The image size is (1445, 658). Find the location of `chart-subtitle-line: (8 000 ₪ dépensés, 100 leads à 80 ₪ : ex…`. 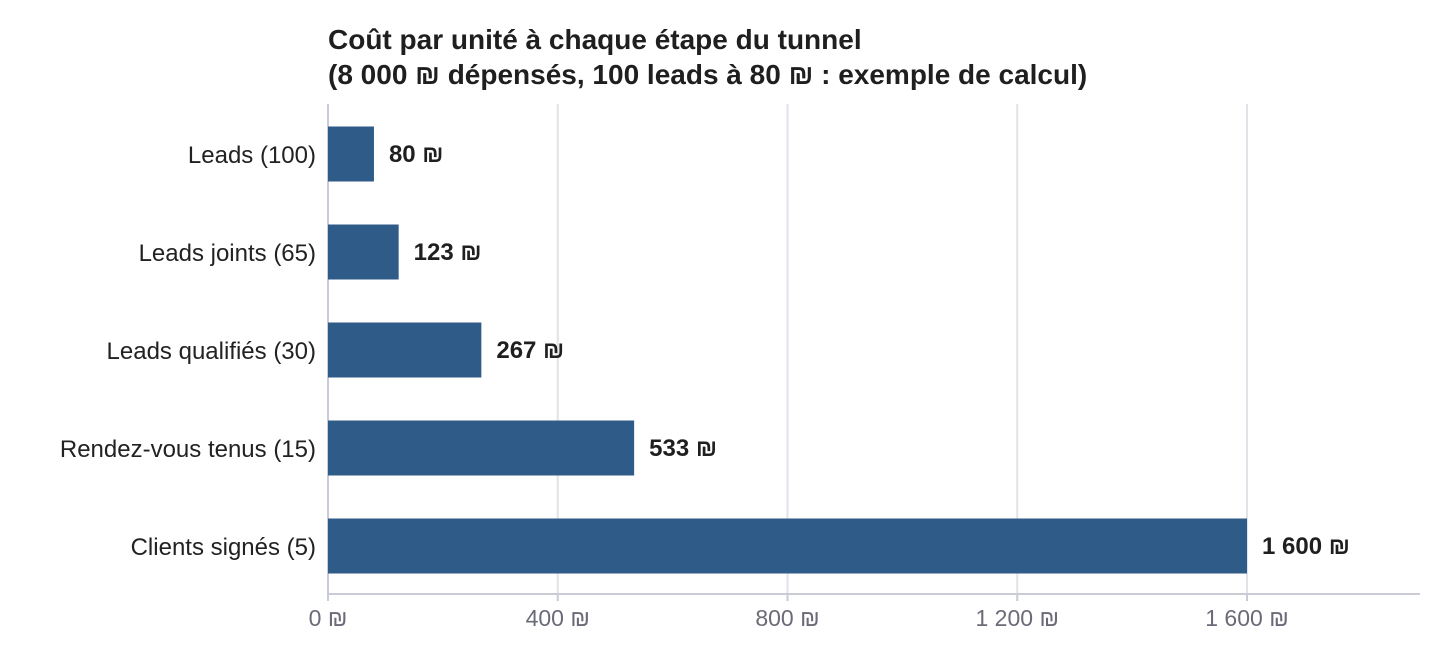

chart-subtitle-line: (8 000 ₪ dépensés, 100 leads à 80 ₪ : ex… is located at coordinates (708, 74).